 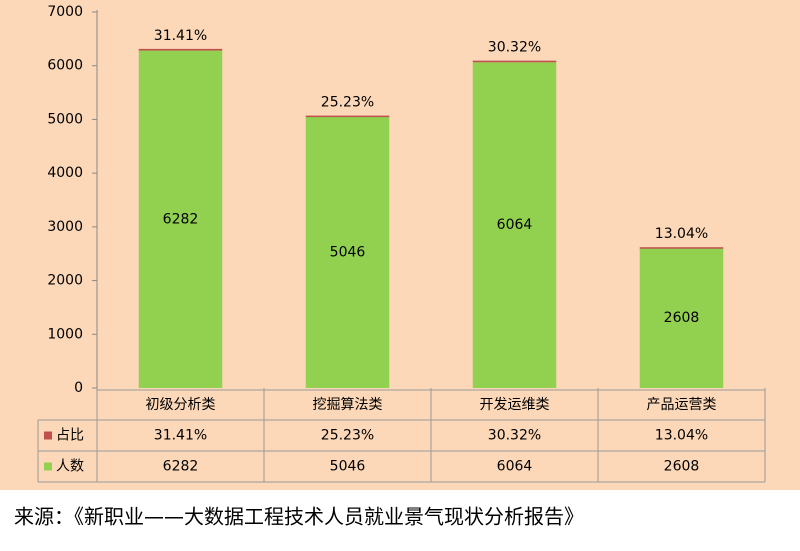 What do you see at coordinates (515, 467) in the screenshot?
I see `table-value: 6064` at bounding box center [515, 467].